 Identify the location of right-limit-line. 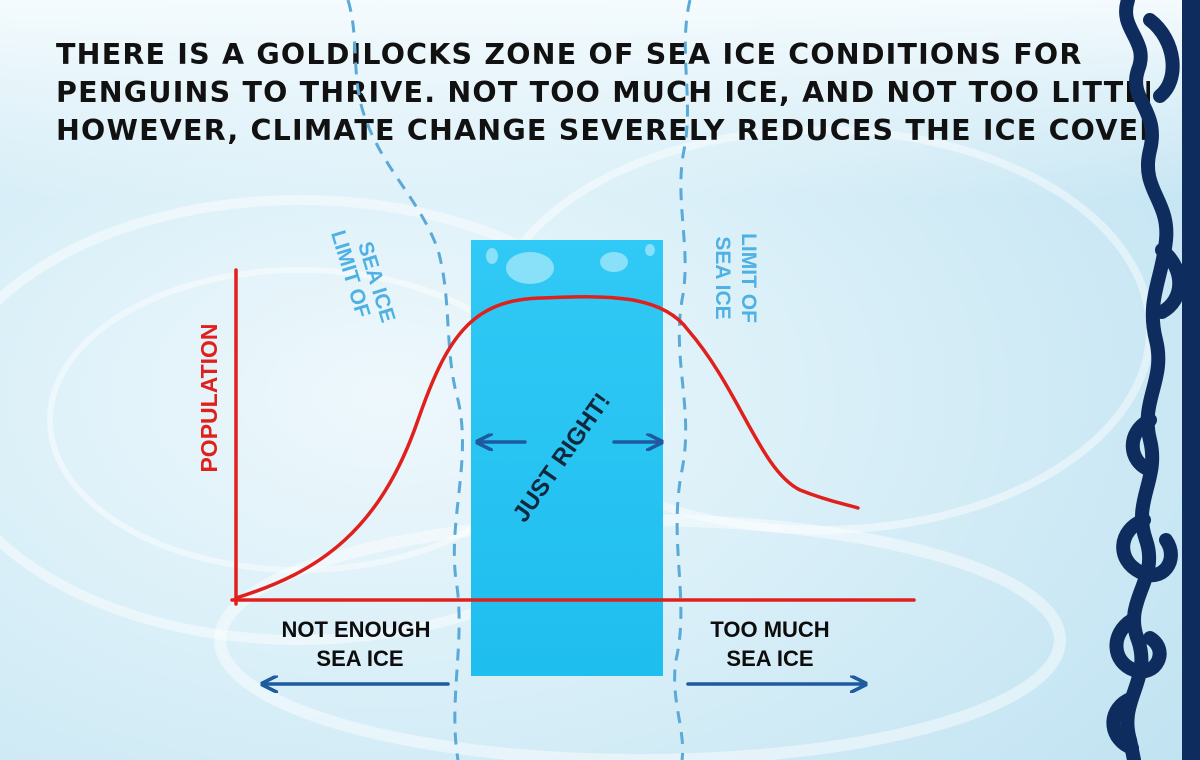
(682, 380).